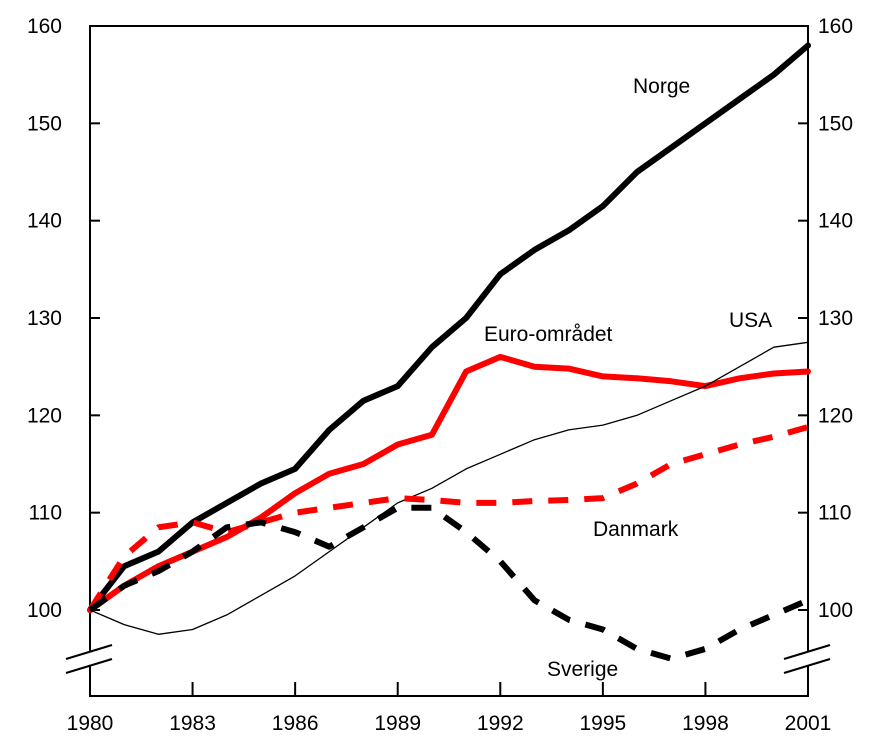 This screenshot has height=742, width=883. Describe the element at coordinates (44, 26) in the screenshot. I see `y-tick-label-left: 160` at that location.